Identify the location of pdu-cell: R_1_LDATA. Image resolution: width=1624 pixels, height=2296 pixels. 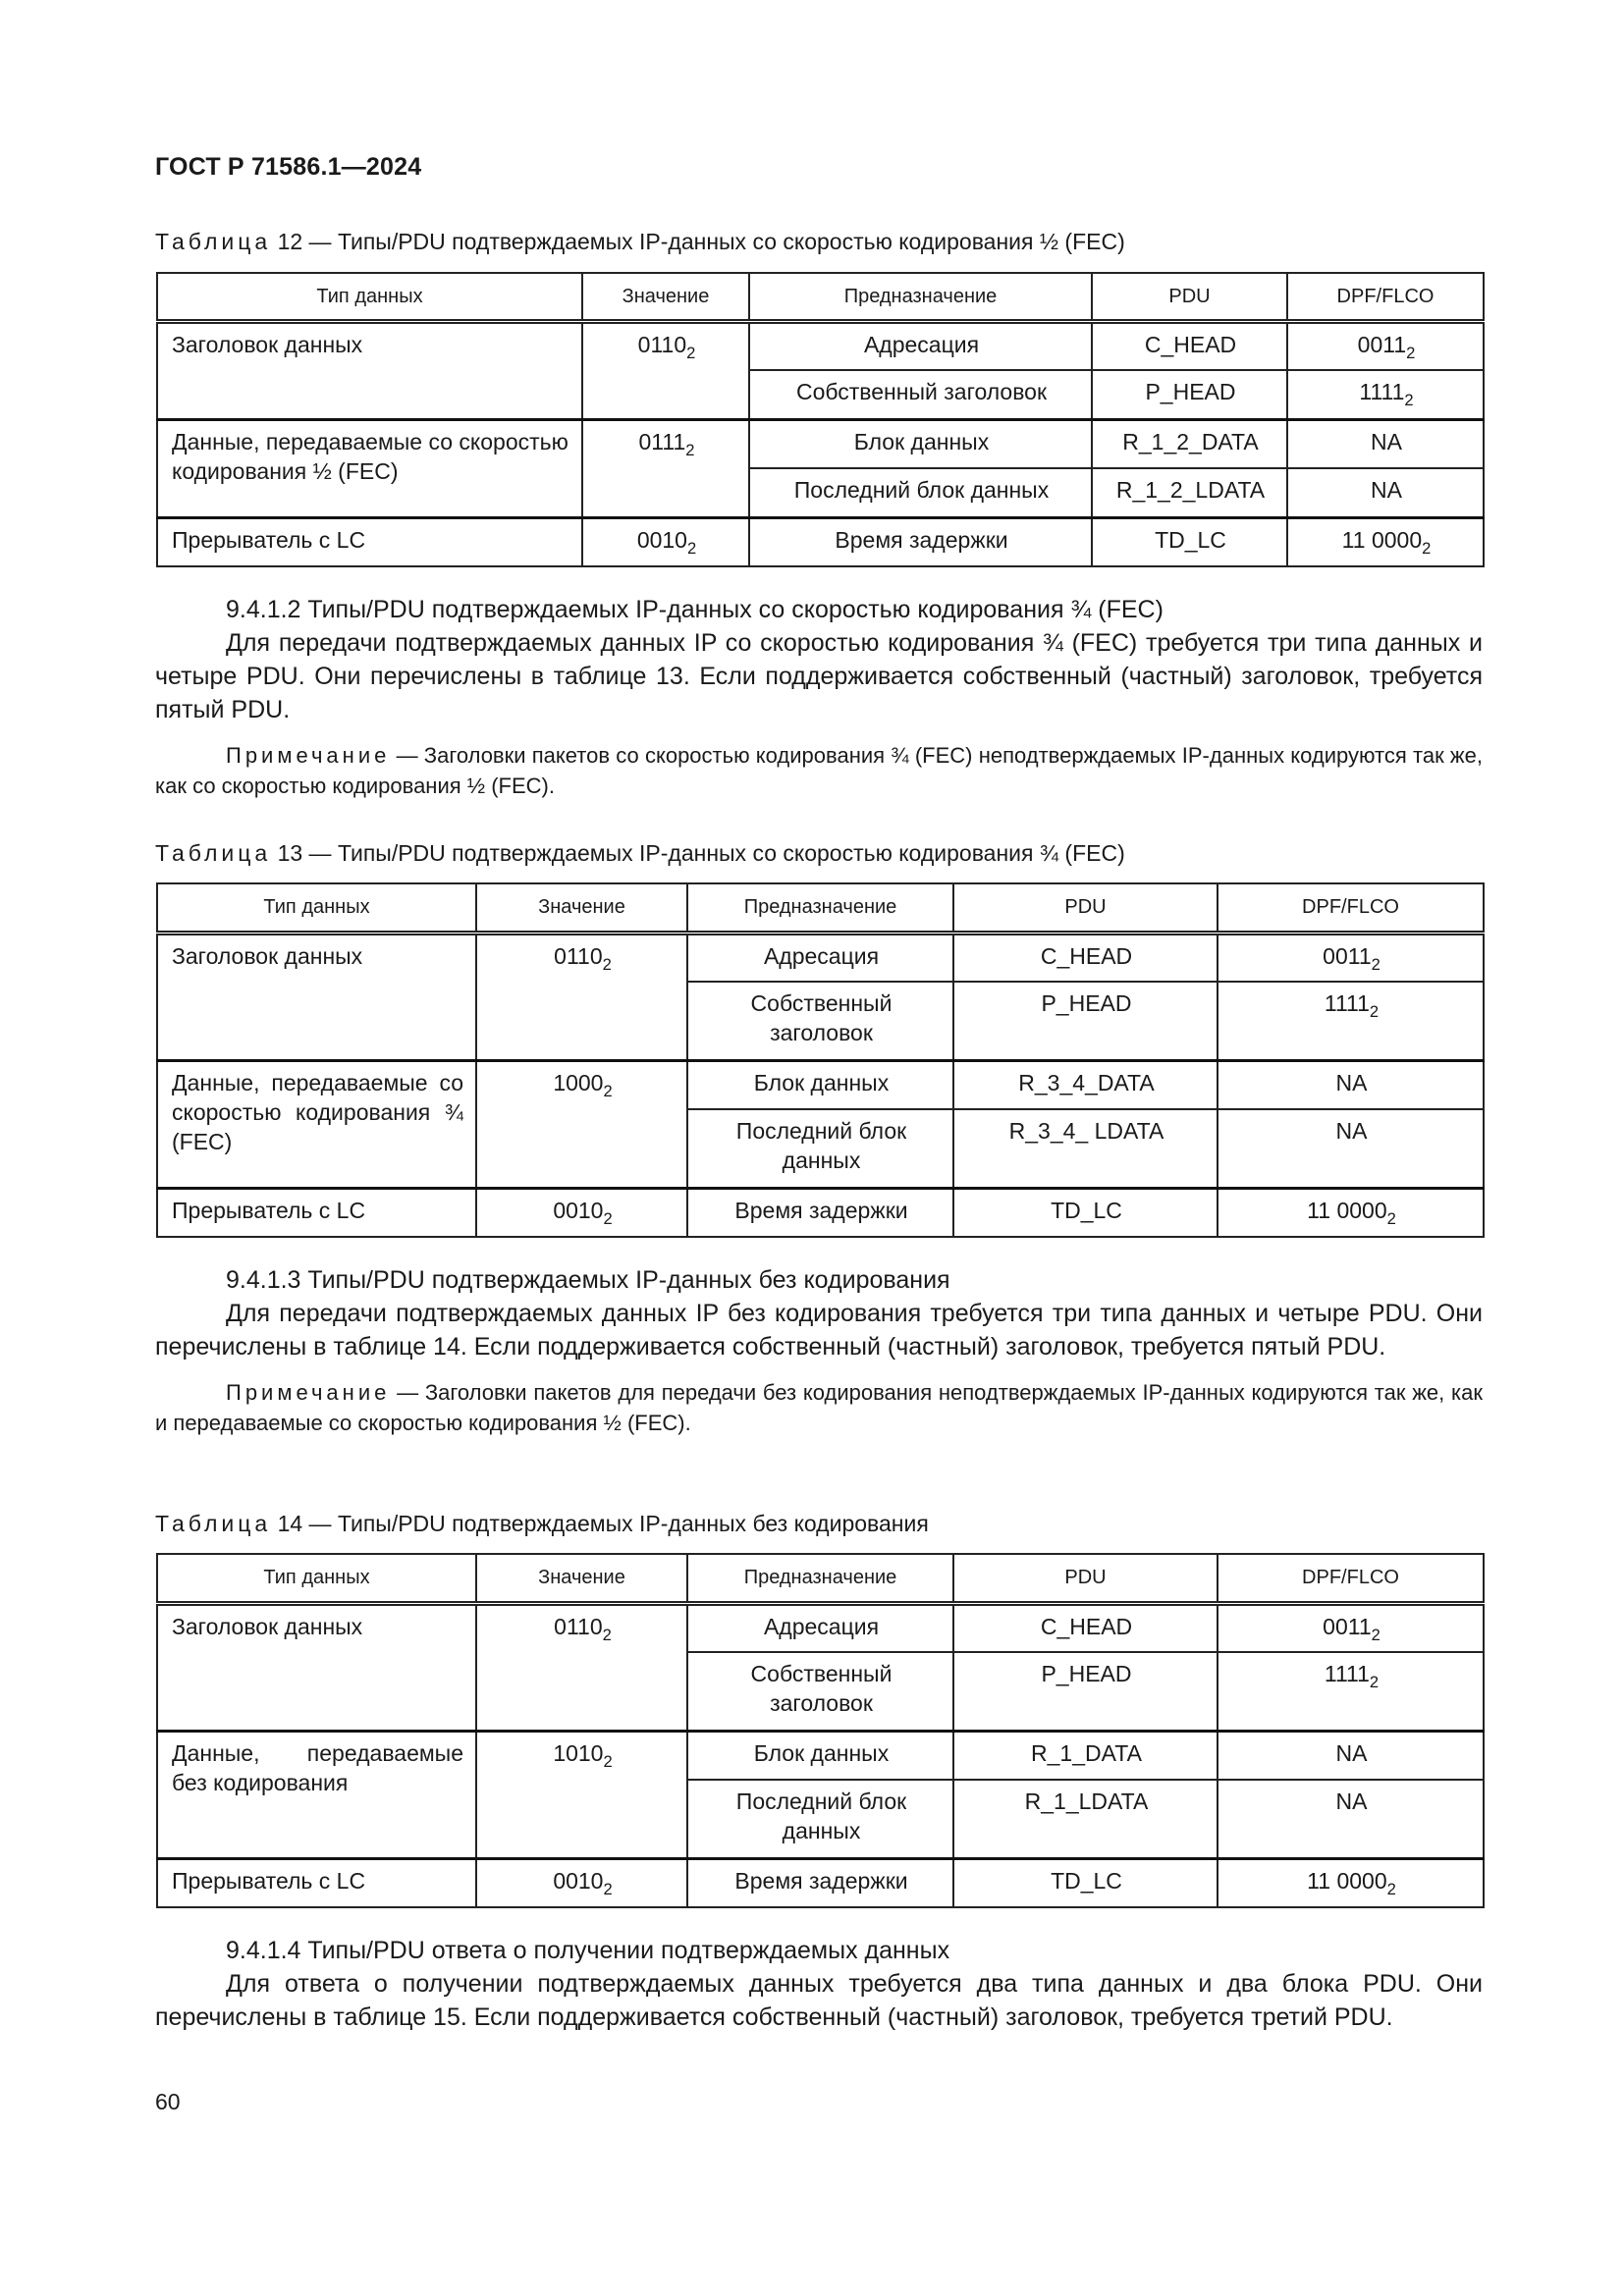
(1085, 1819).